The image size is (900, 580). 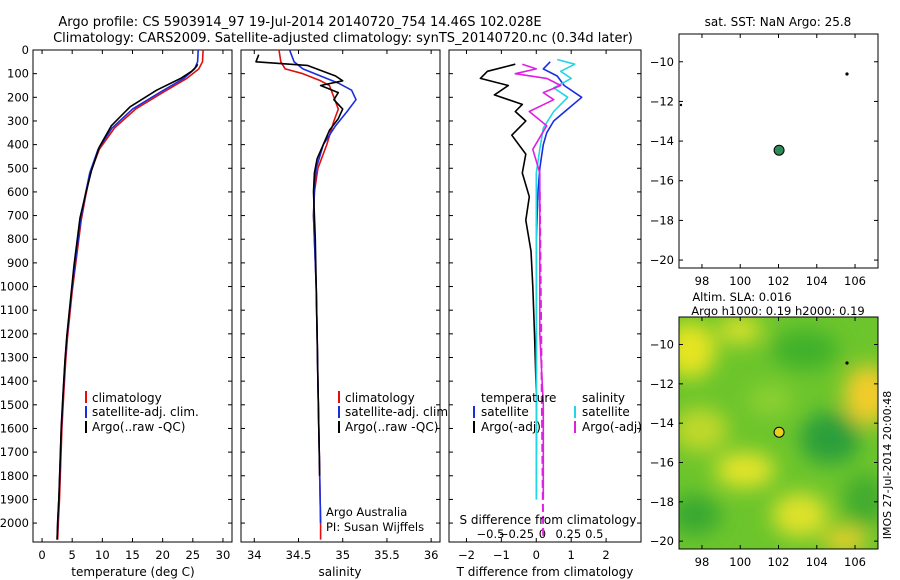 What do you see at coordinates (366, 512) in the screenshot?
I see `annotation-argo-australia: Argo Australia` at bounding box center [366, 512].